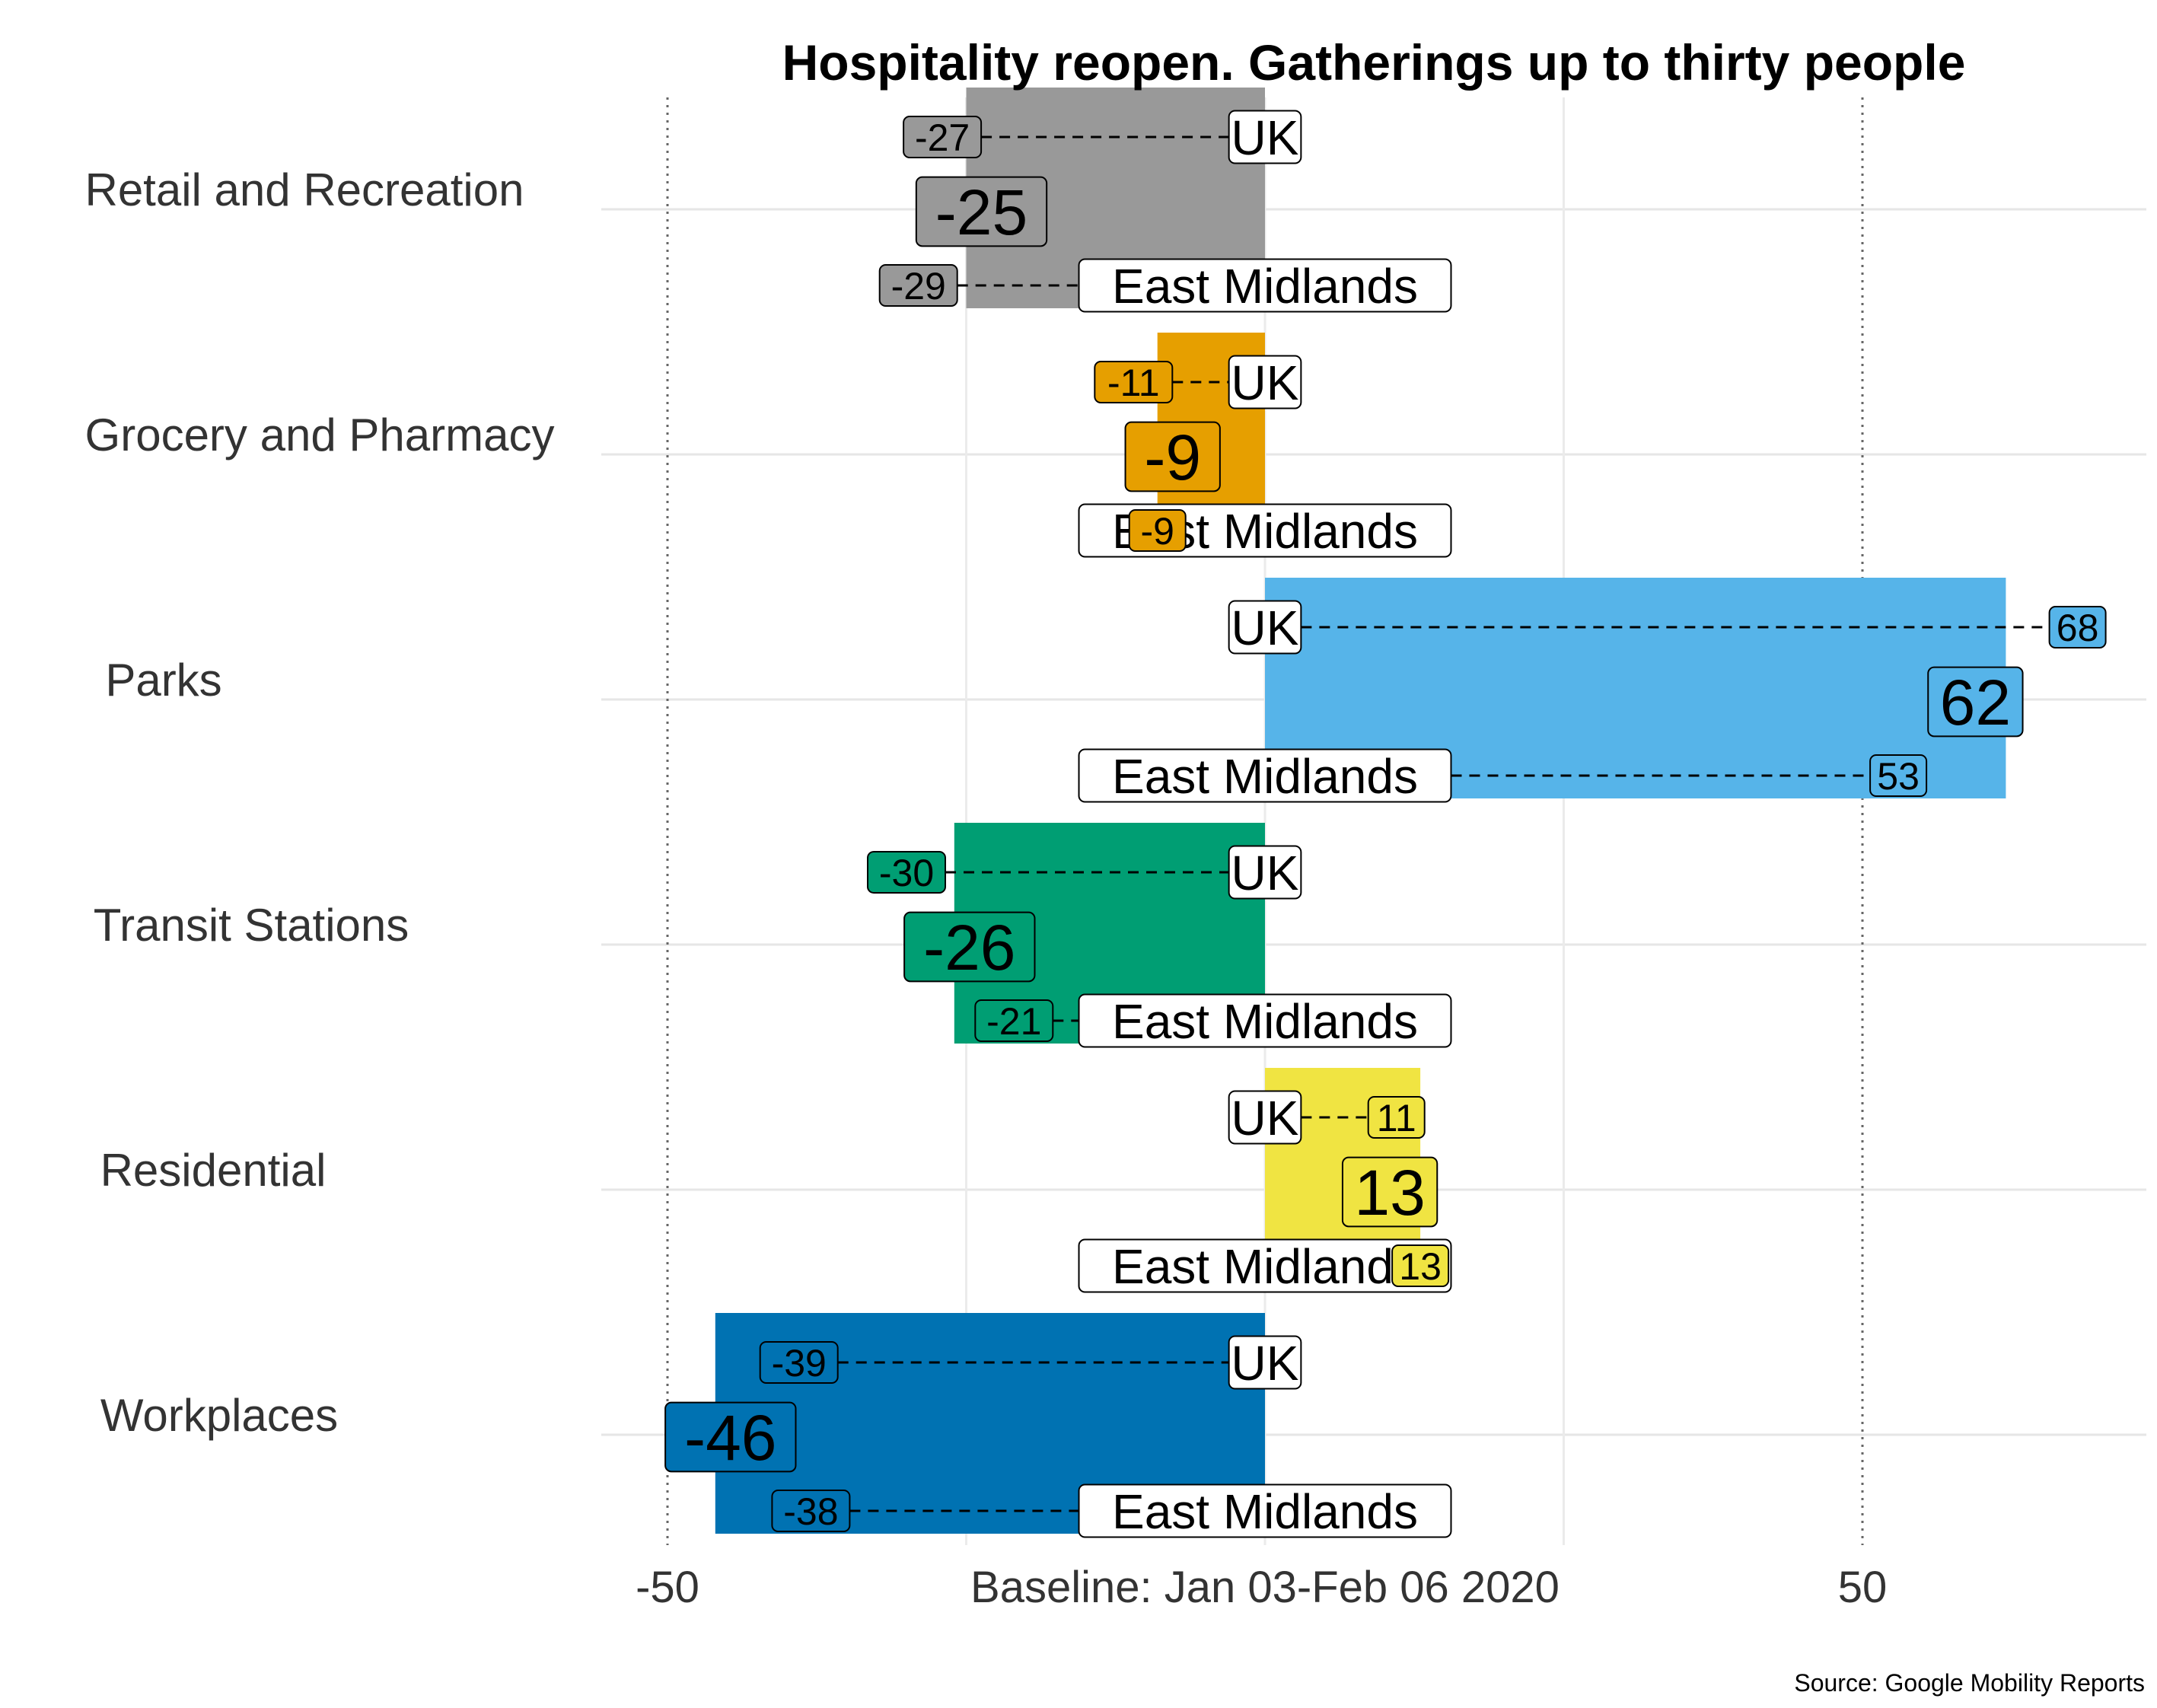 The height and width of the screenshot is (1708, 2157). I want to click on region-value-label: -29, so click(918, 286).